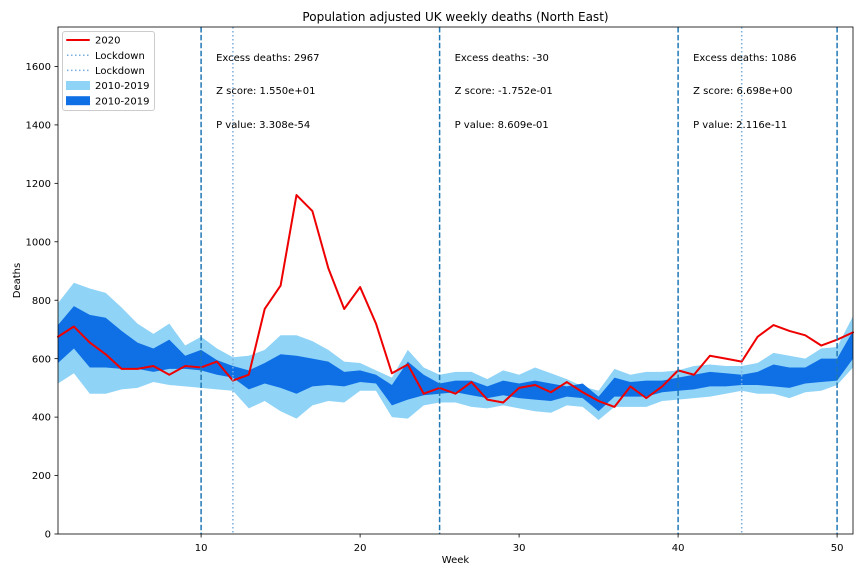 The image size is (864, 576). I want to click on x-axis: 10 20 30 40 50, so click(519, 544).